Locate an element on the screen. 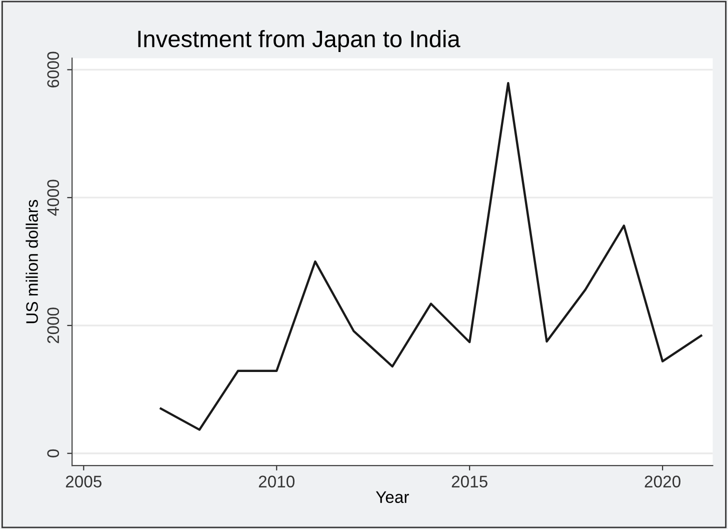 Image resolution: width=728 pixels, height=529 pixels. x-tick-label: 2010 is located at coordinates (276, 482).